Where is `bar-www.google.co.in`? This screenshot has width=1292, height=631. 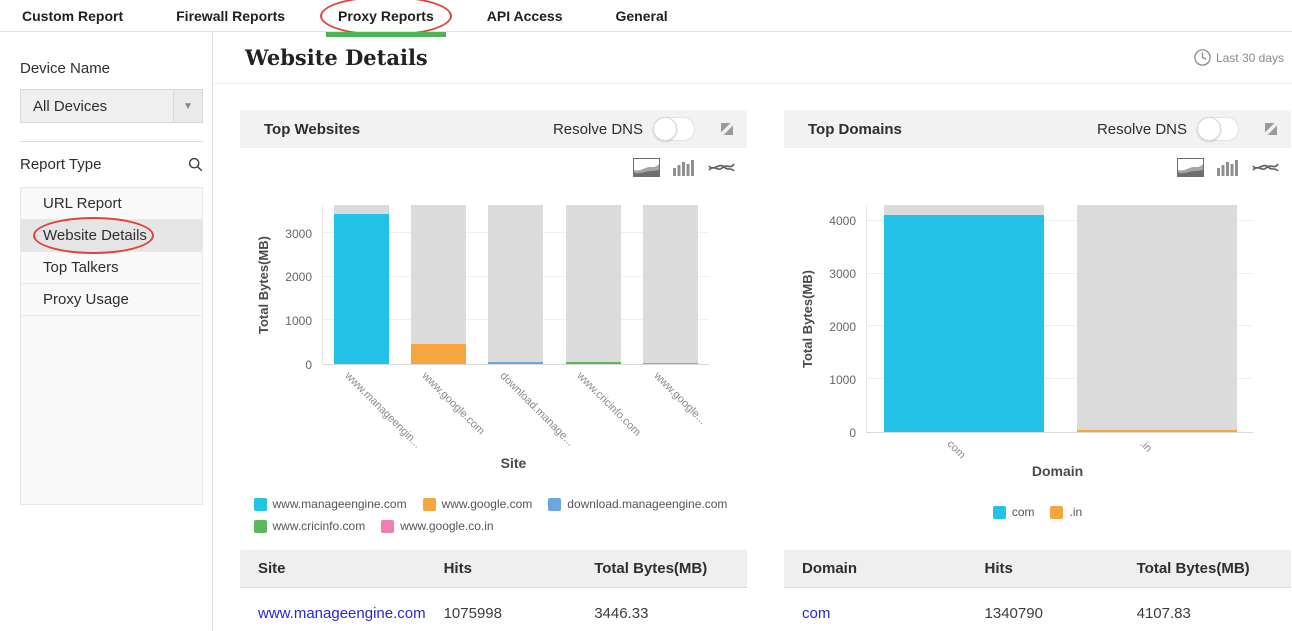 bar-www.google.co.in is located at coordinates (670, 284).